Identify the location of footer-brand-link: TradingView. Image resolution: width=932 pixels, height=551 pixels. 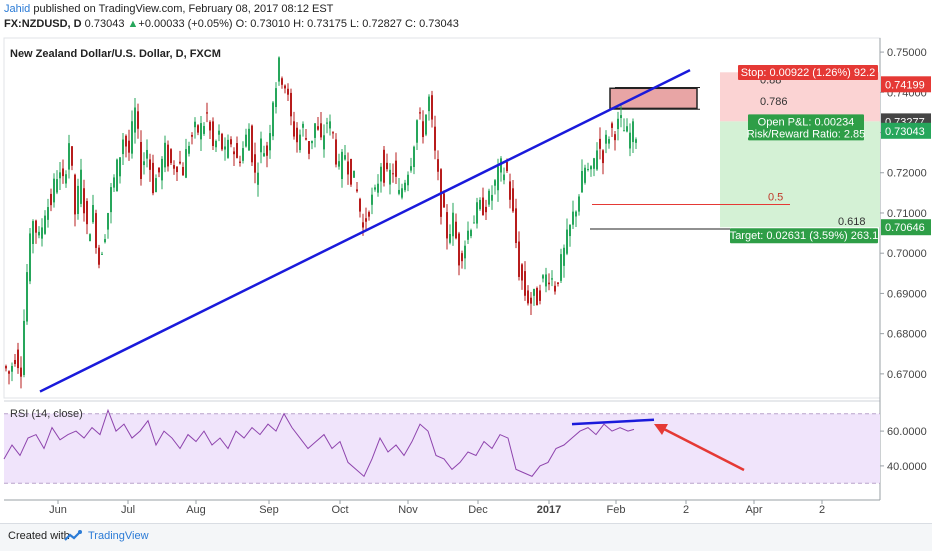
(118, 536).